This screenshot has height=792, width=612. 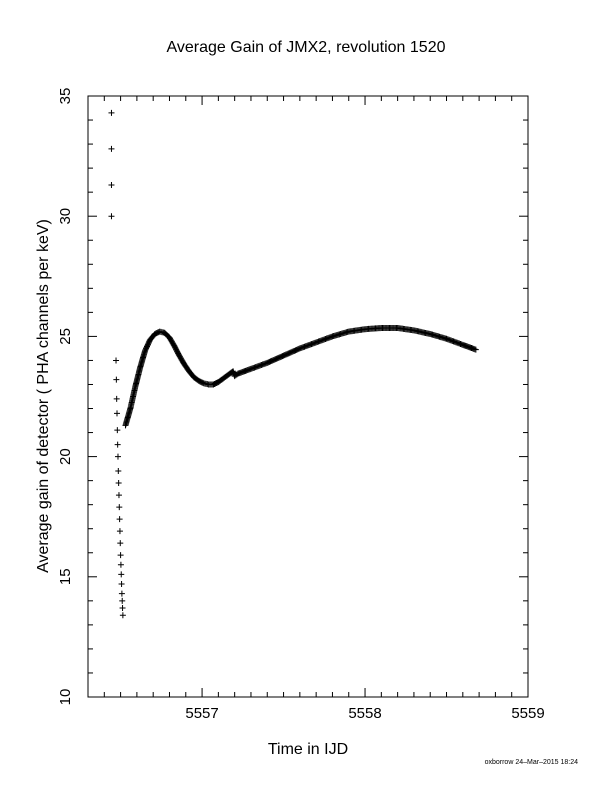 What do you see at coordinates (531, 762) in the screenshot?
I see `footer-credit: oxborrow 24–Mar–2015 18:24` at bounding box center [531, 762].